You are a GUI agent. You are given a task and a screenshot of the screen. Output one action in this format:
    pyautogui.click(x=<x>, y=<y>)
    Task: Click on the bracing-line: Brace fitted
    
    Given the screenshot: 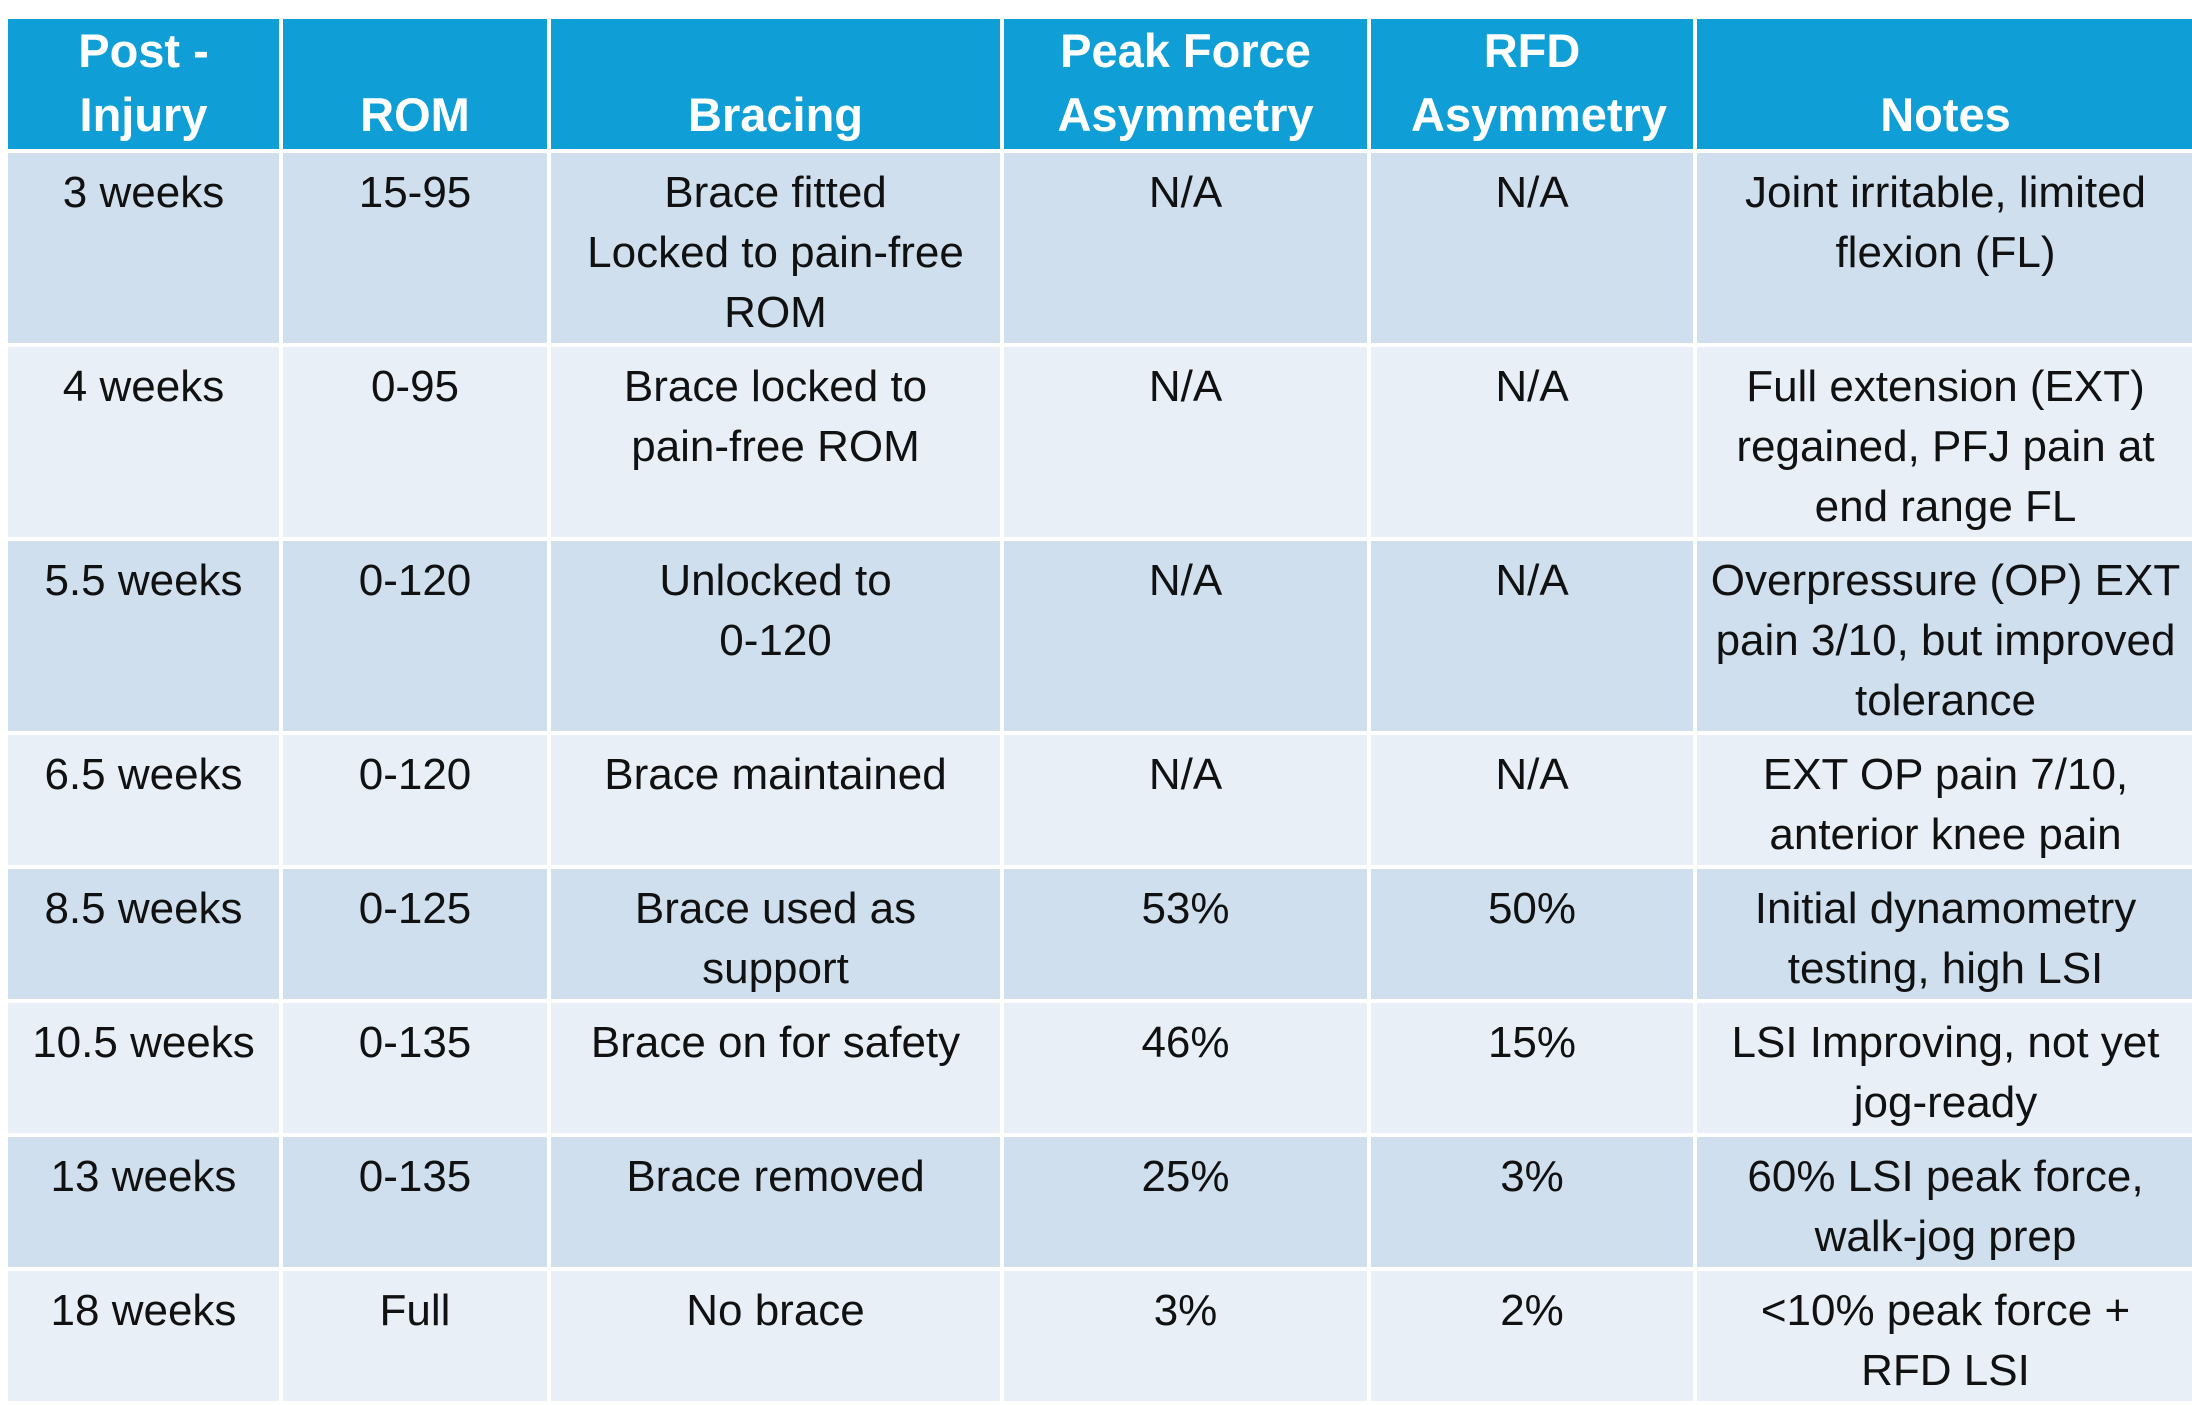 What is the action you would take?
    pyautogui.click(x=775, y=192)
    